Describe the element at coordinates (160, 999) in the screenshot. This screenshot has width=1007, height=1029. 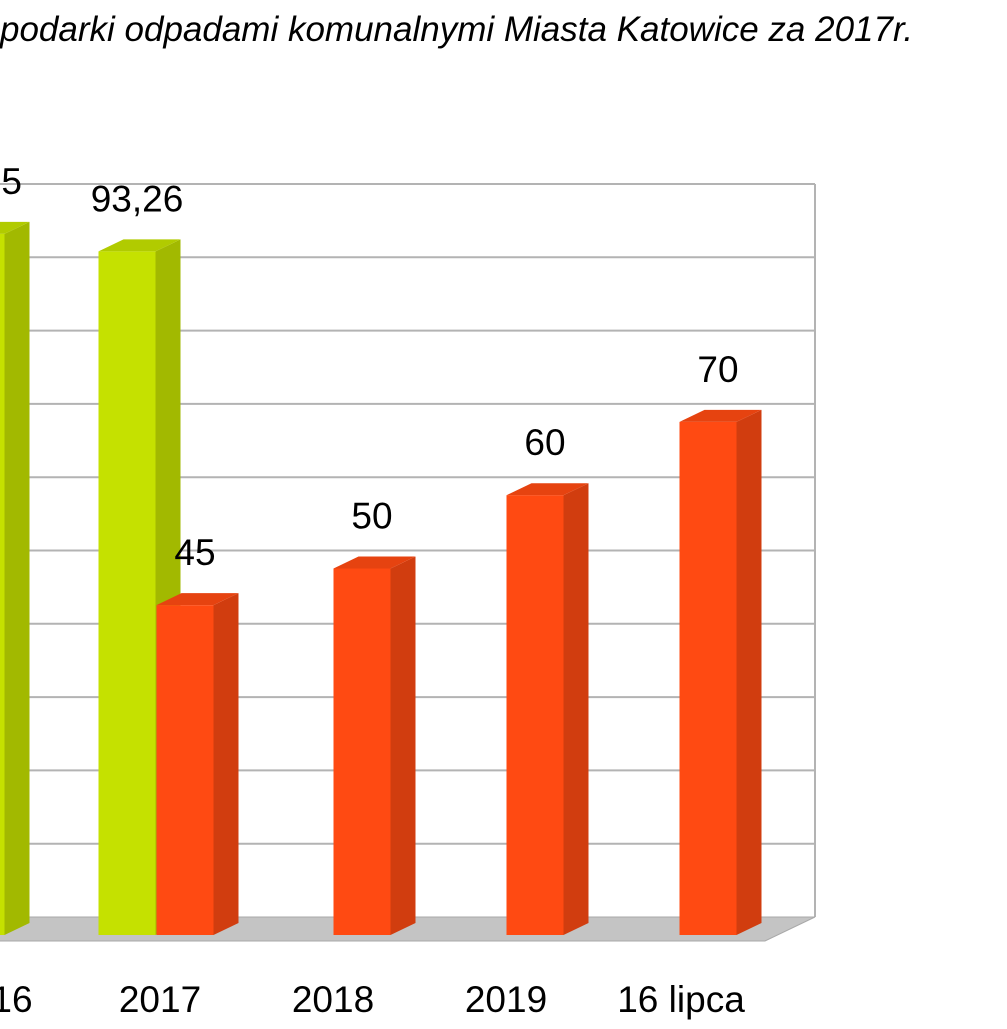
I see `x-tick-label: 2017` at that location.